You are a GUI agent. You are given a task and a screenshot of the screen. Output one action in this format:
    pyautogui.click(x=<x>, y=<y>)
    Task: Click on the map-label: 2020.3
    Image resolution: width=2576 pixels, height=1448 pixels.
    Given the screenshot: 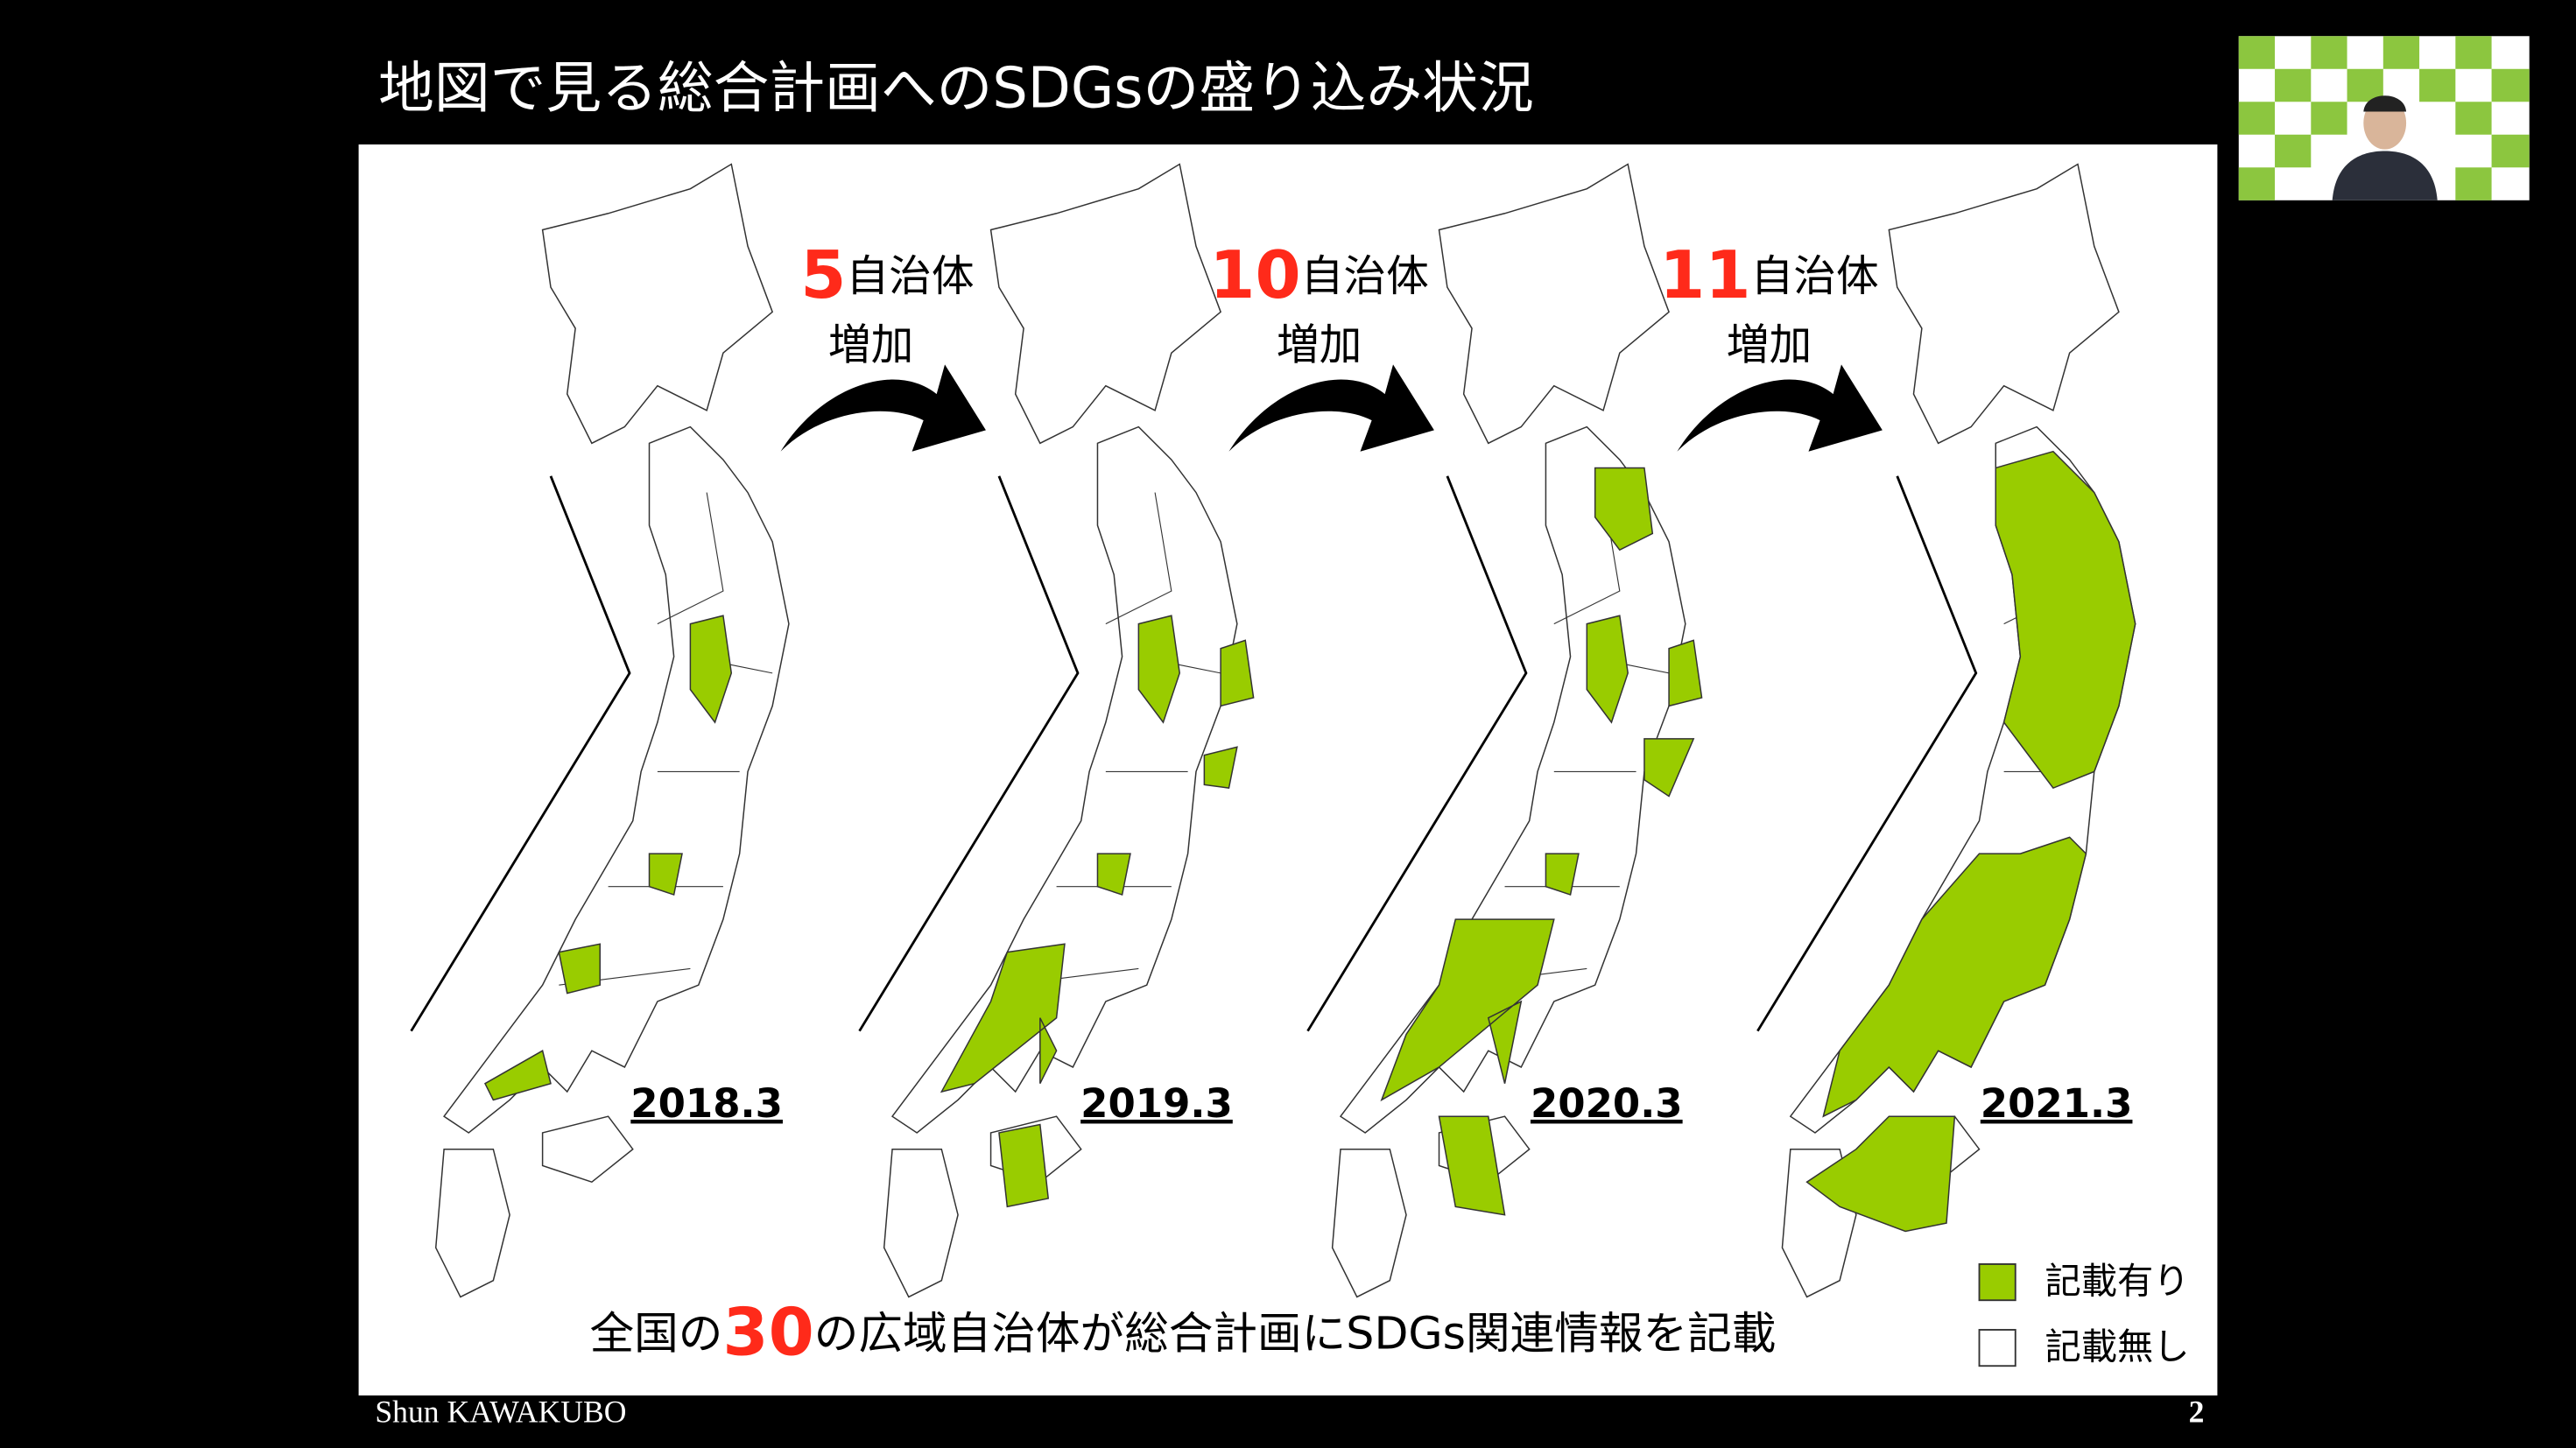 What is the action you would take?
    pyautogui.click(x=1607, y=1103)
    